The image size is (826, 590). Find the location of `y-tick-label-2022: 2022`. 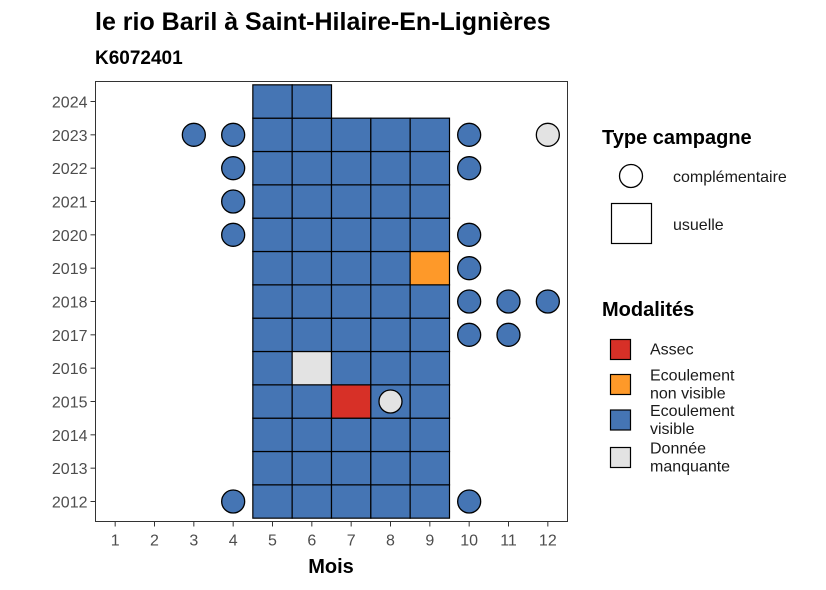

y-tick-label-2022: 2022 is located at coordinates (70, 169).